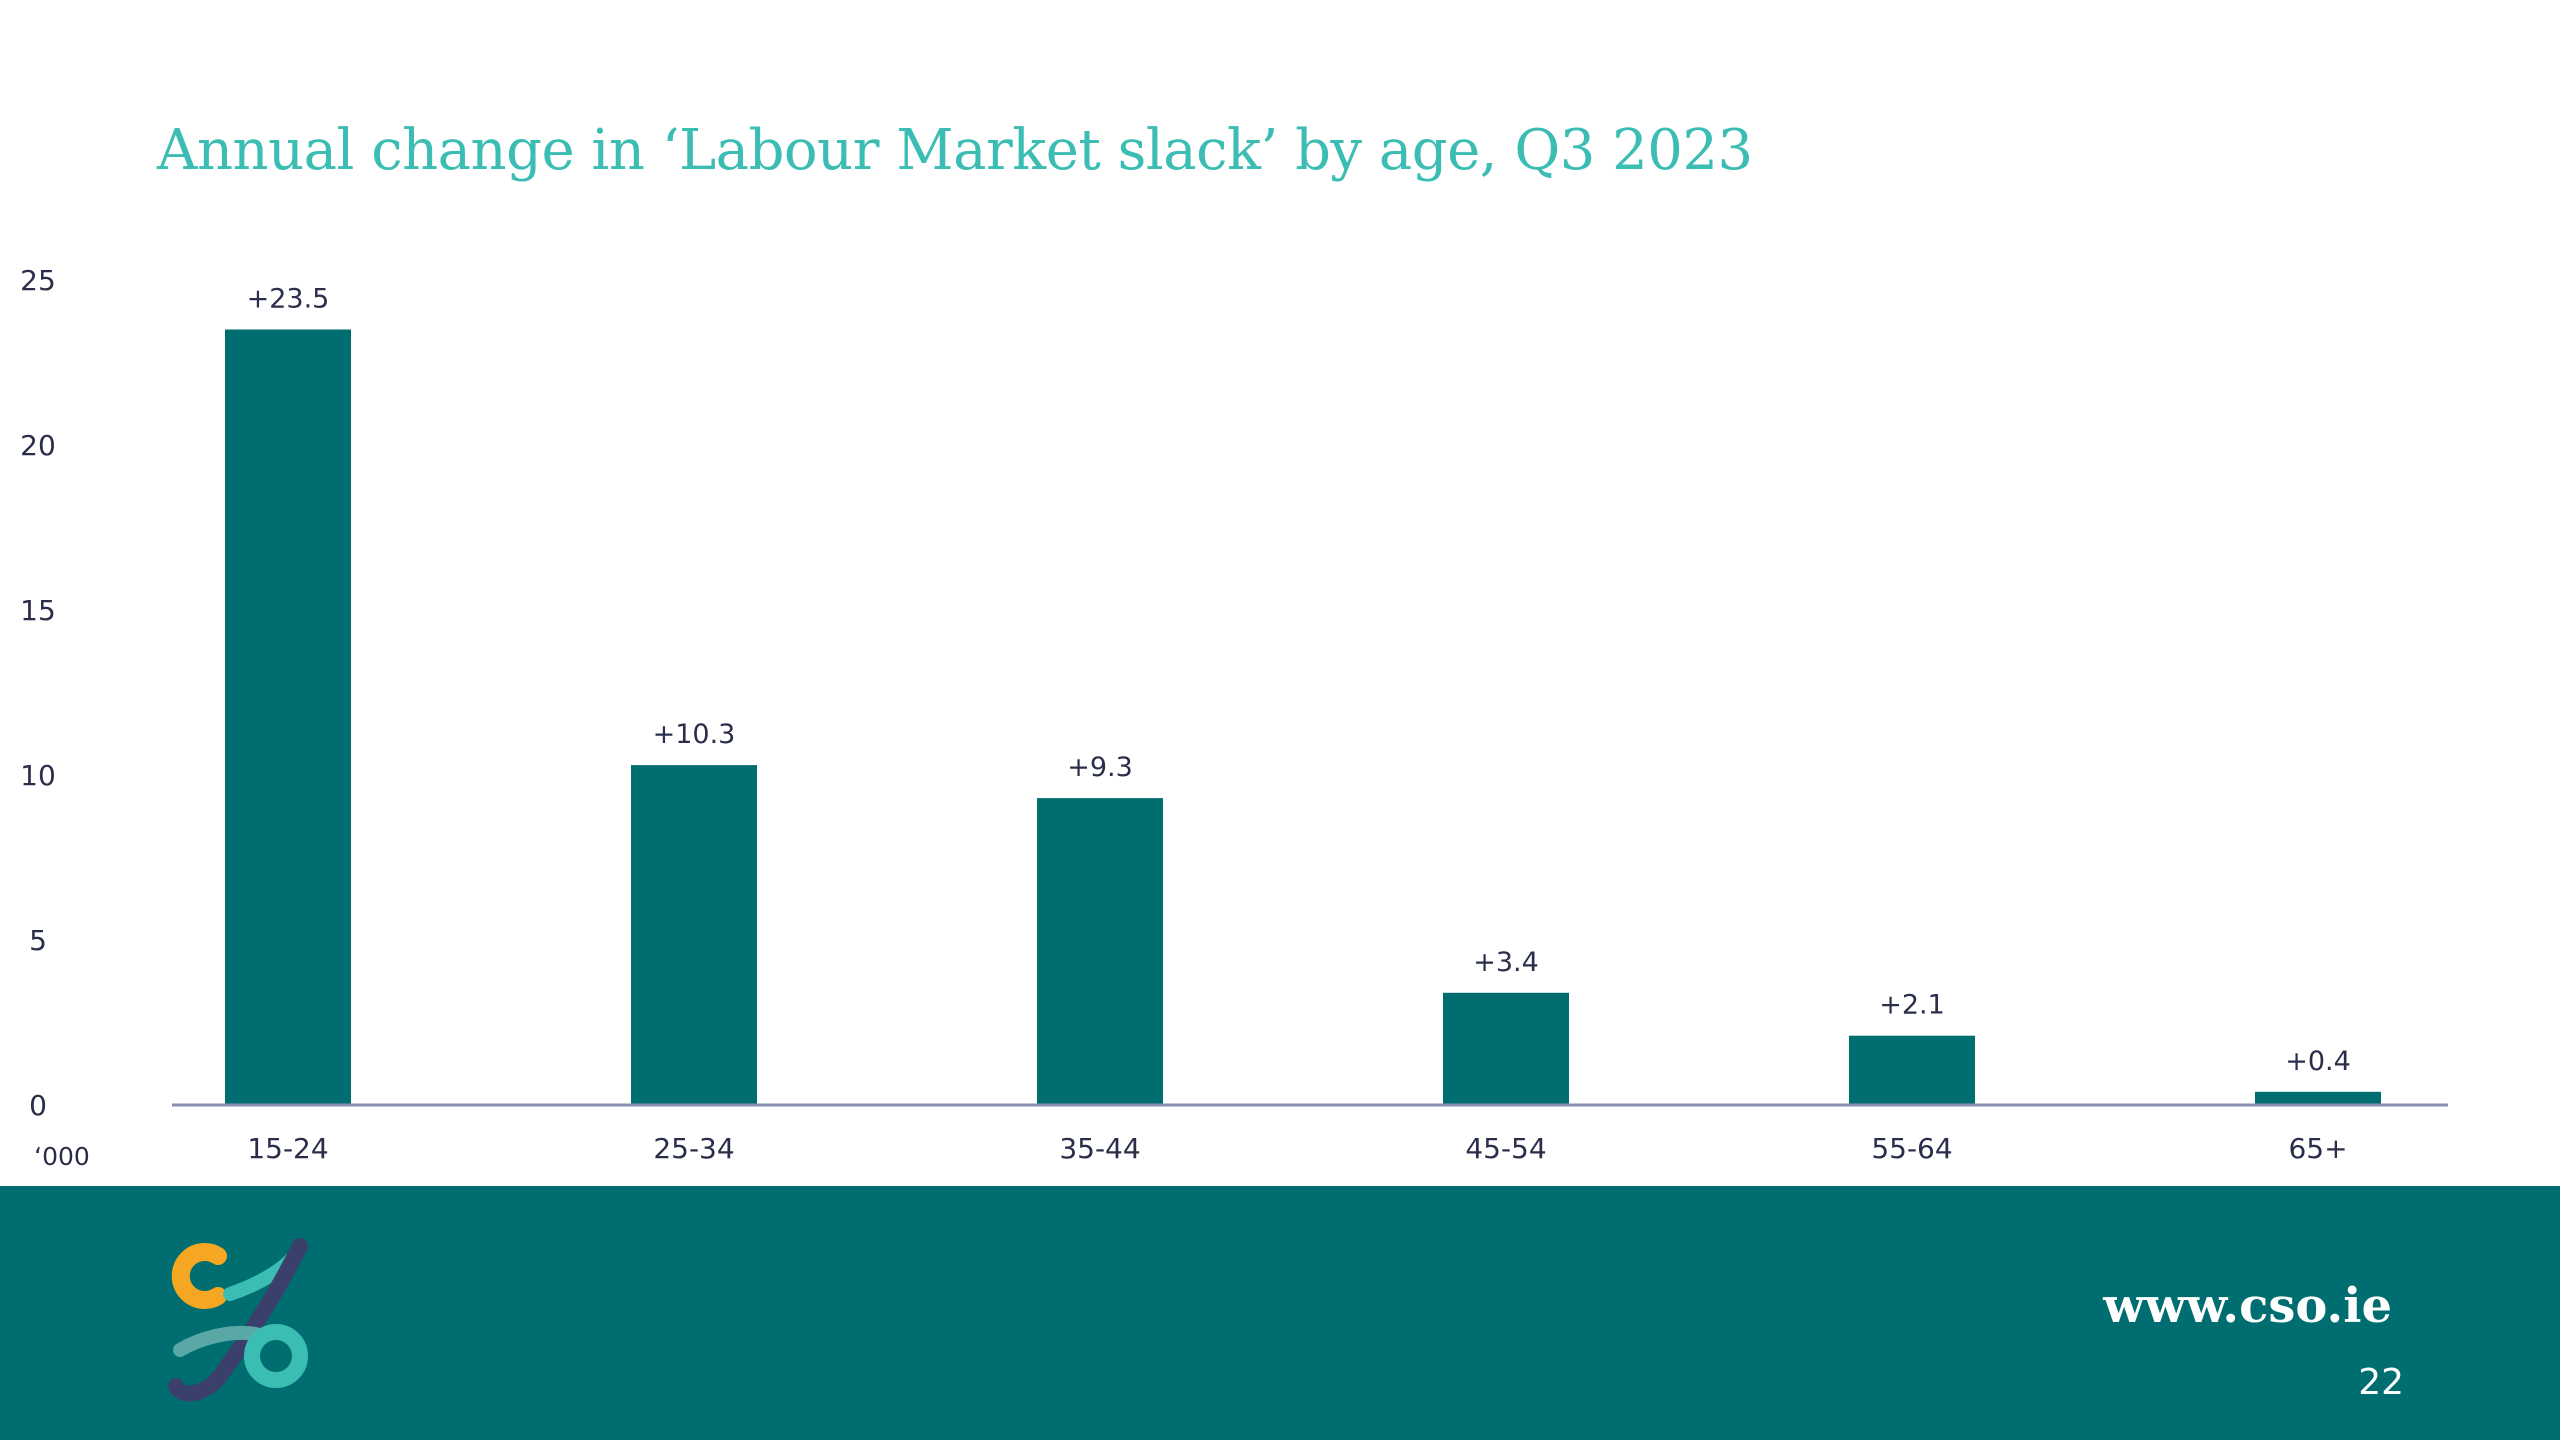 The height and width of the screenshot is (1440, 2560). I want to click on y-tick-label: 5, so click(38, 940).